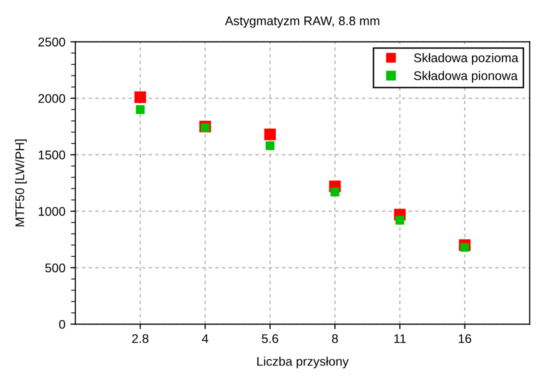 This screenshot has width=550, height=380. What do you see at coordinates (52, 42) in the screenshot?
I see `y-tick-label: 2500` at bounding box center [52, 42].